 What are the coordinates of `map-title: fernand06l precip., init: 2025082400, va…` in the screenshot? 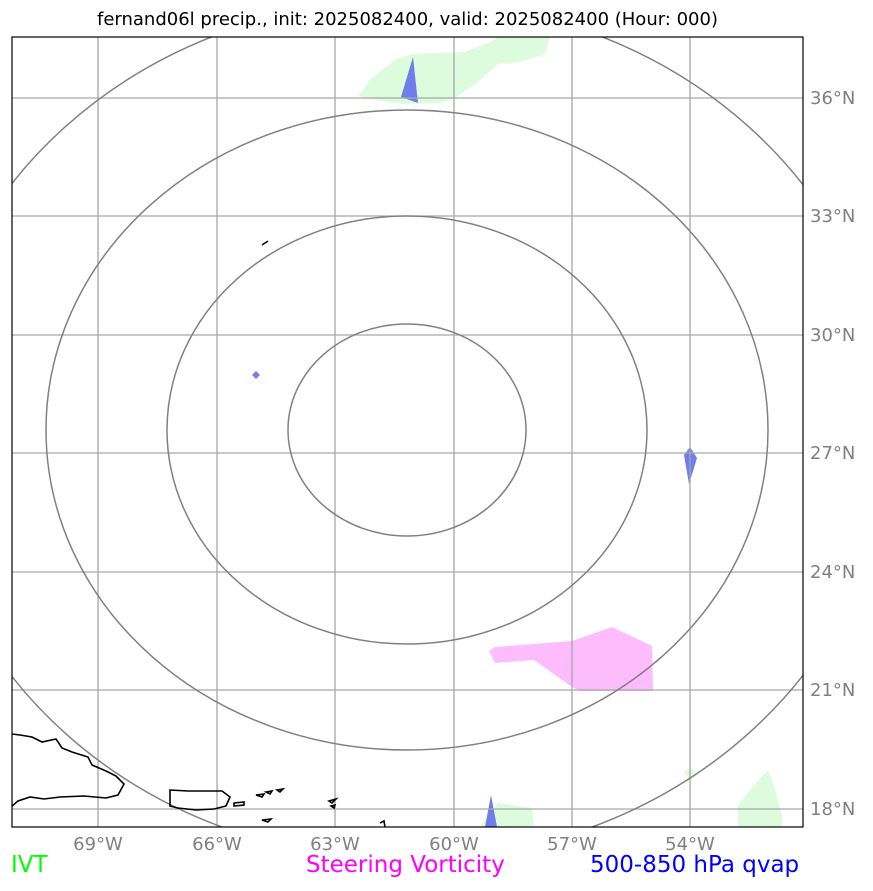 It's located at (407, 19).